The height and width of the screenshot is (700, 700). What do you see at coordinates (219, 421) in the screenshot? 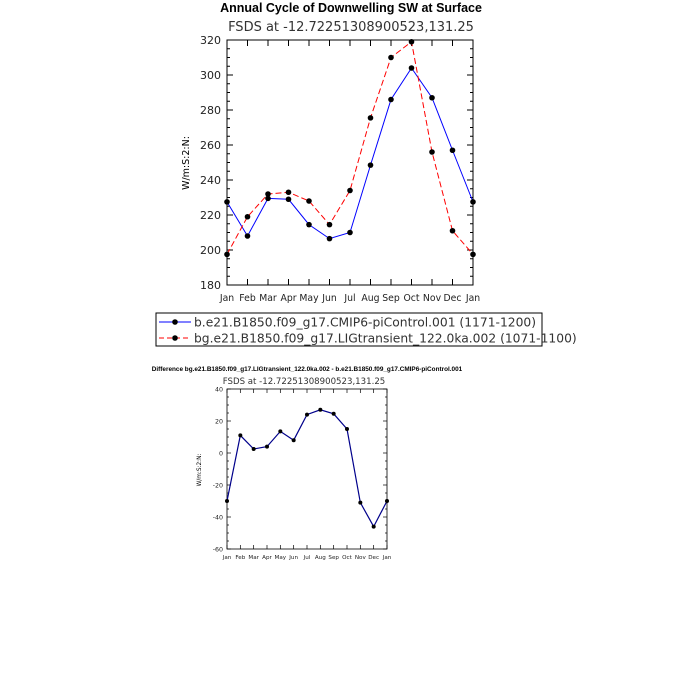
I see `y-tick-label: 20` at bounding box center [219, 421].